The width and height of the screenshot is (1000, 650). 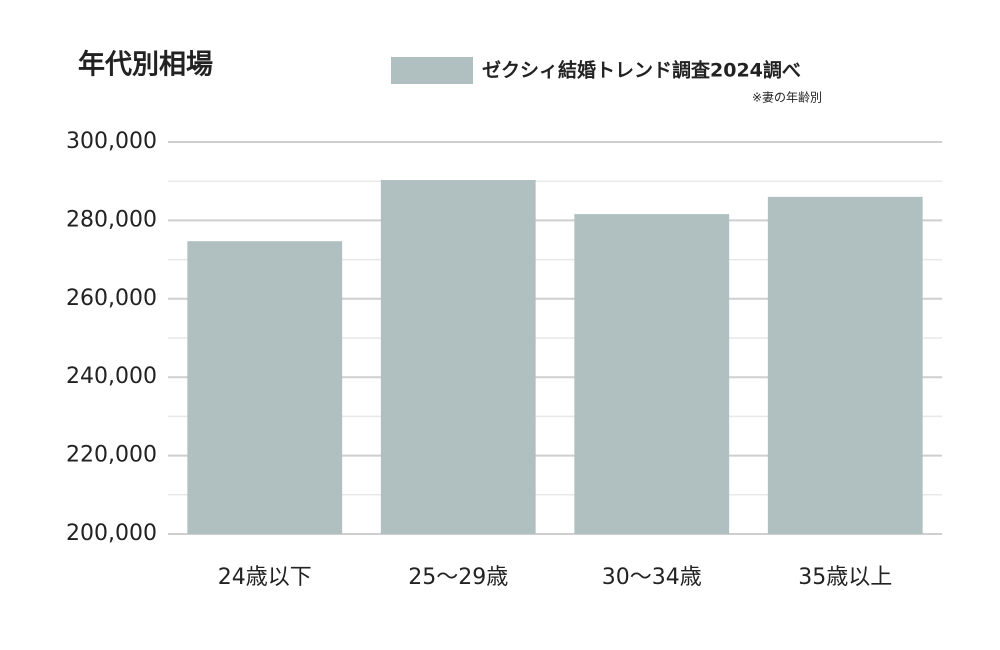 I want to click on y-tick-label: 300,000, so click(x=111, y=141).